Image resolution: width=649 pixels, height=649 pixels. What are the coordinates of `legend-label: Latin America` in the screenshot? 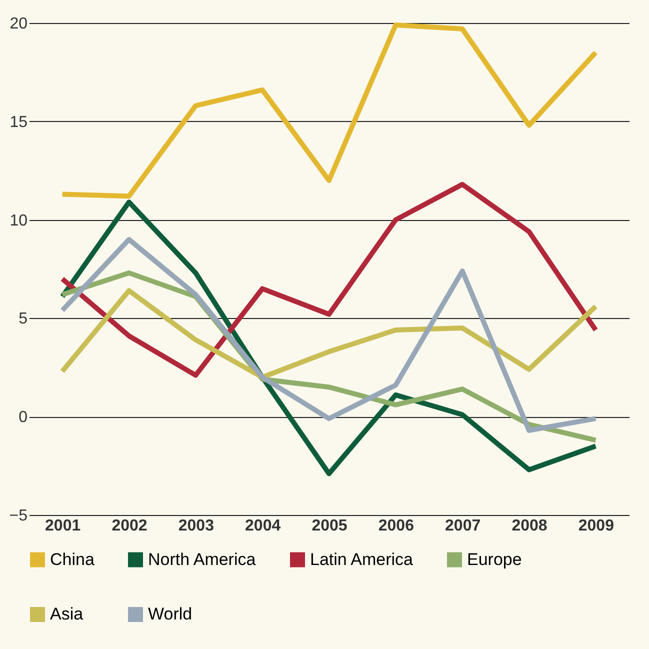 It's located at (362, 559).